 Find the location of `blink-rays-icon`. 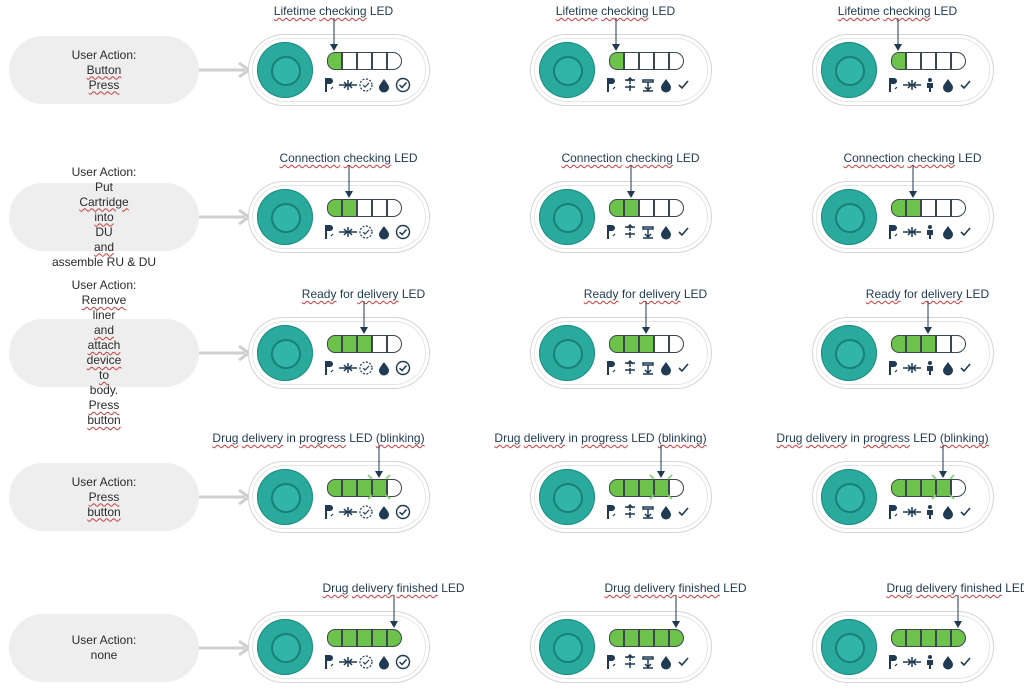

blink-rays-icon is located at coordinates (660, 487).